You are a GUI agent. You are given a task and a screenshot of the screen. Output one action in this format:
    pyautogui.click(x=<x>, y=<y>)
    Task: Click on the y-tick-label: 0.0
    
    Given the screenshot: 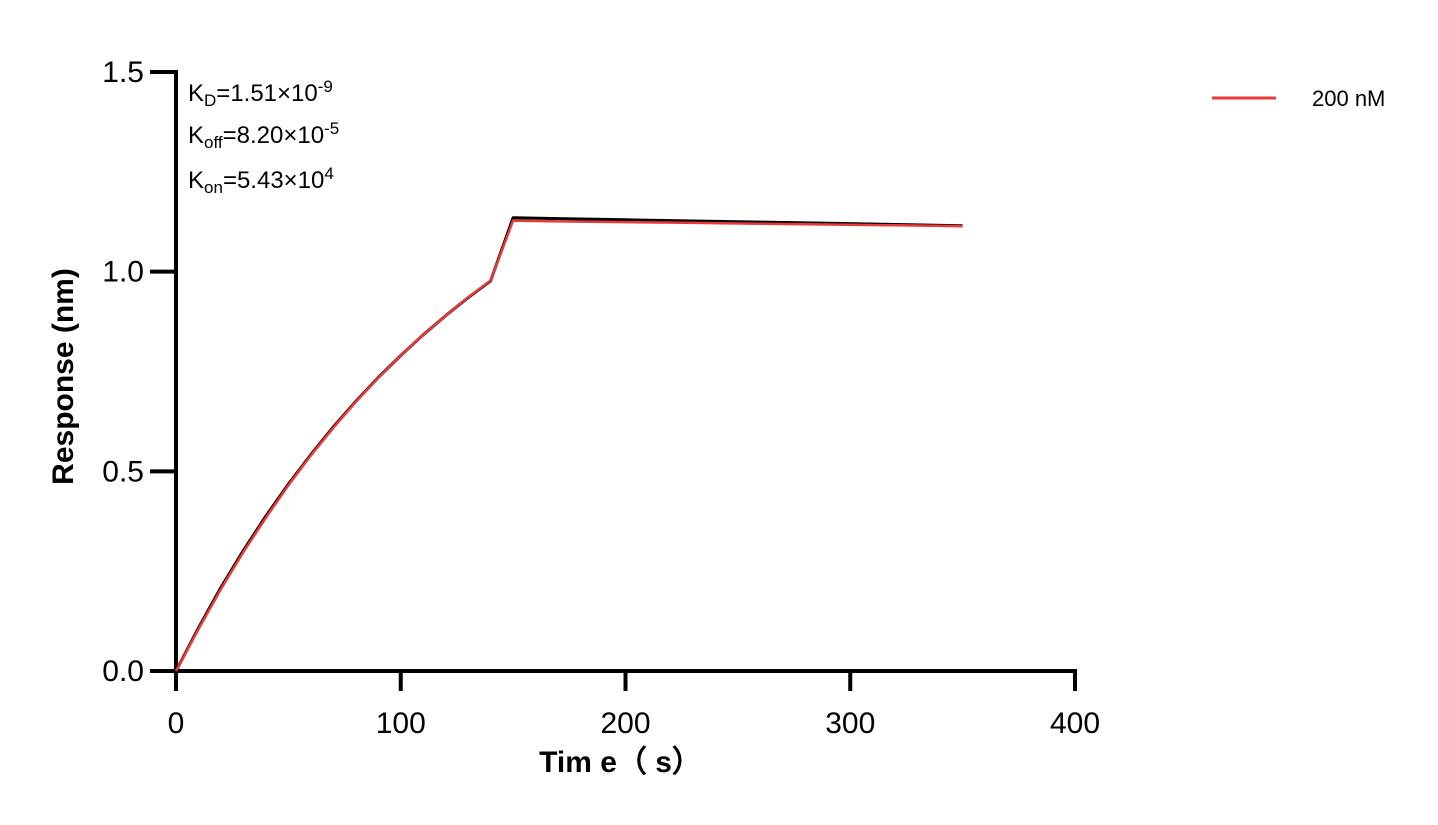 What is the action you would take?
    pyautogui.click(x=123, y=671)
    